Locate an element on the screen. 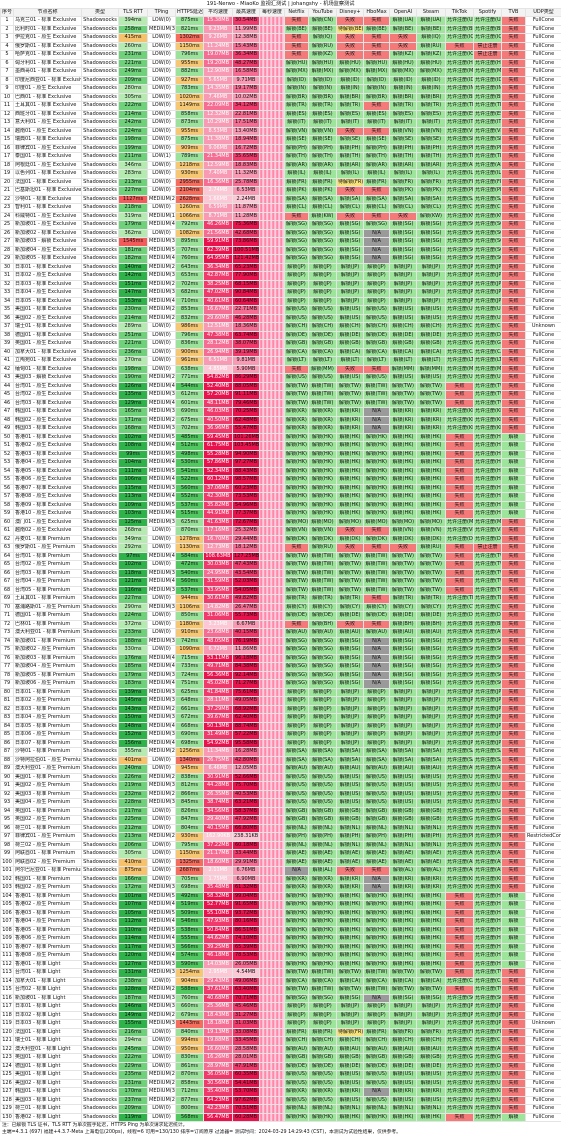 The height and width of the screenshot is (1136, 561). unlock-cell: 解锁(AE) is located at coordinates (297, 862).